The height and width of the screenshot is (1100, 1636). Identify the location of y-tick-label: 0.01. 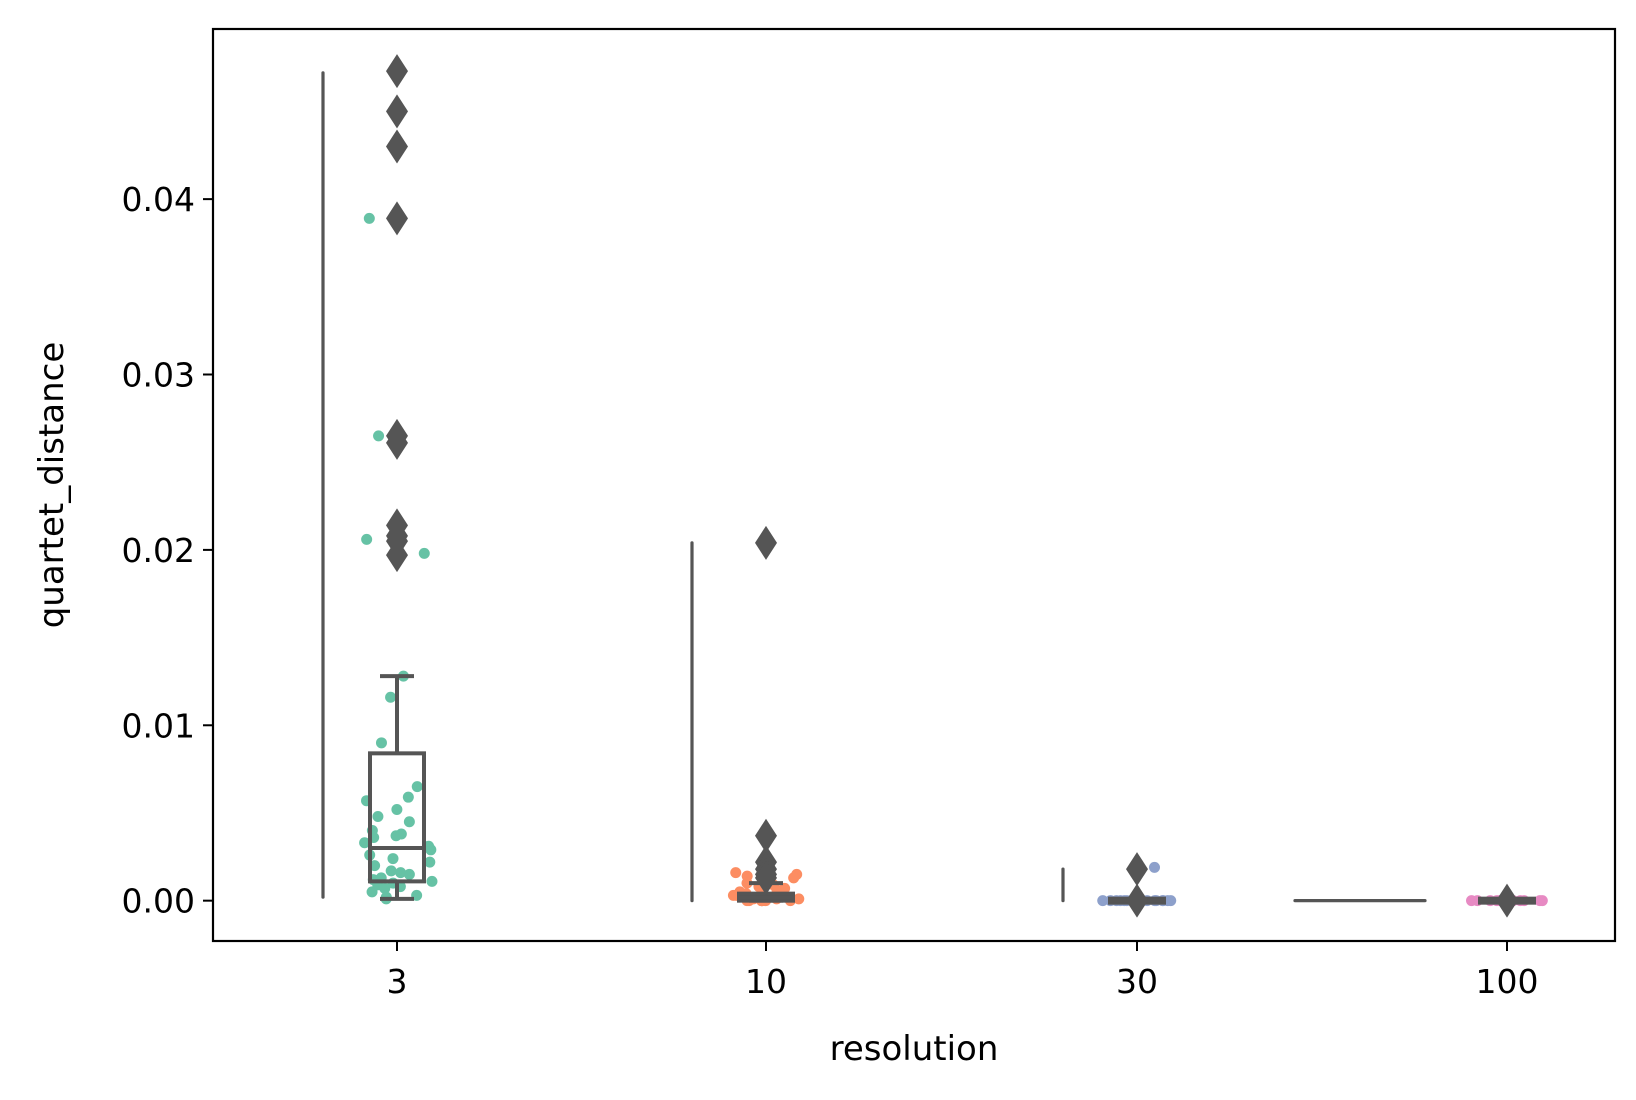
(158, 725).